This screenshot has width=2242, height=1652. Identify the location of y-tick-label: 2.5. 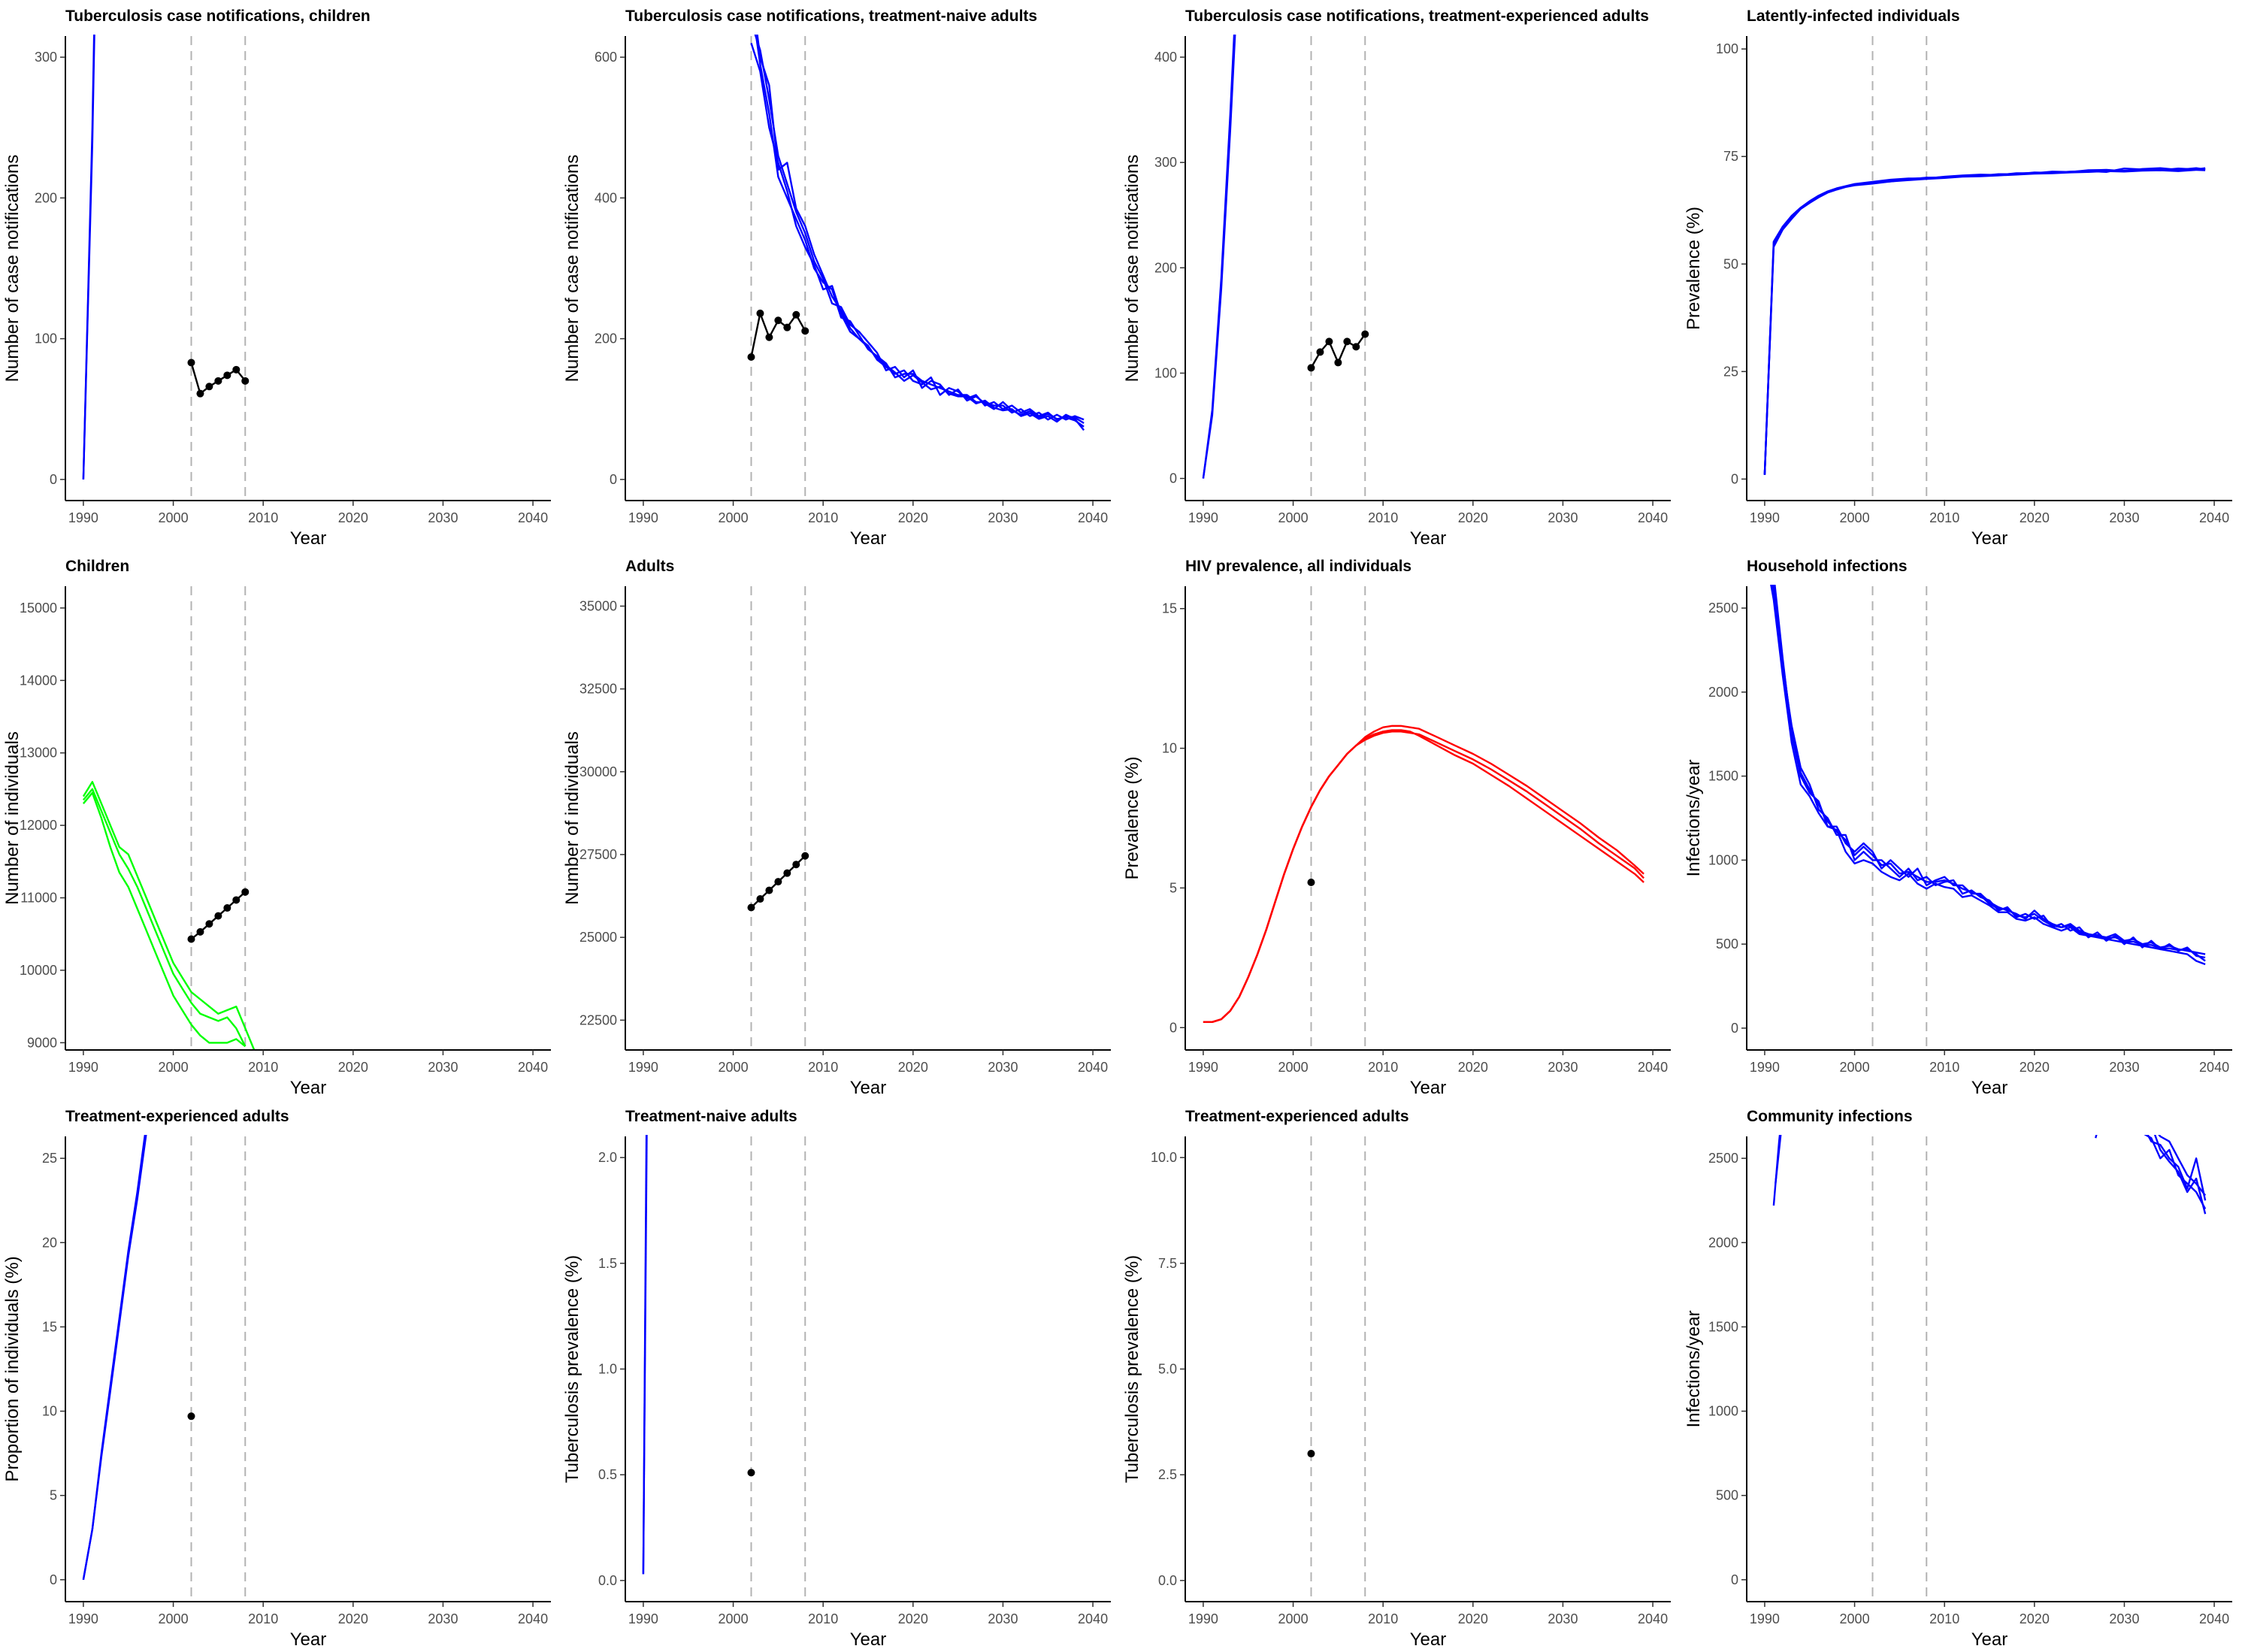
(1167, 1475).